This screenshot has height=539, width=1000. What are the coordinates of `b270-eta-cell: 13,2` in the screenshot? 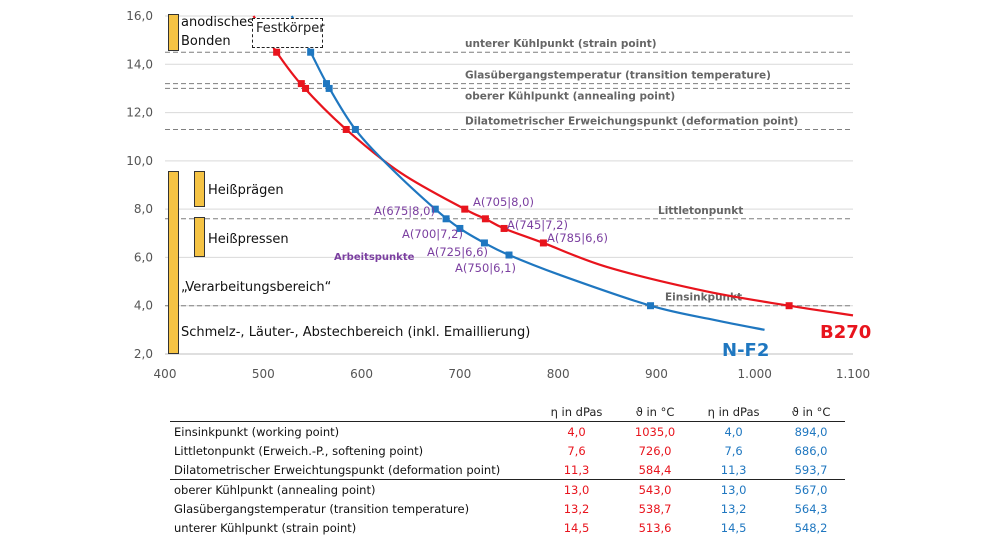 It's located at (576, 508).